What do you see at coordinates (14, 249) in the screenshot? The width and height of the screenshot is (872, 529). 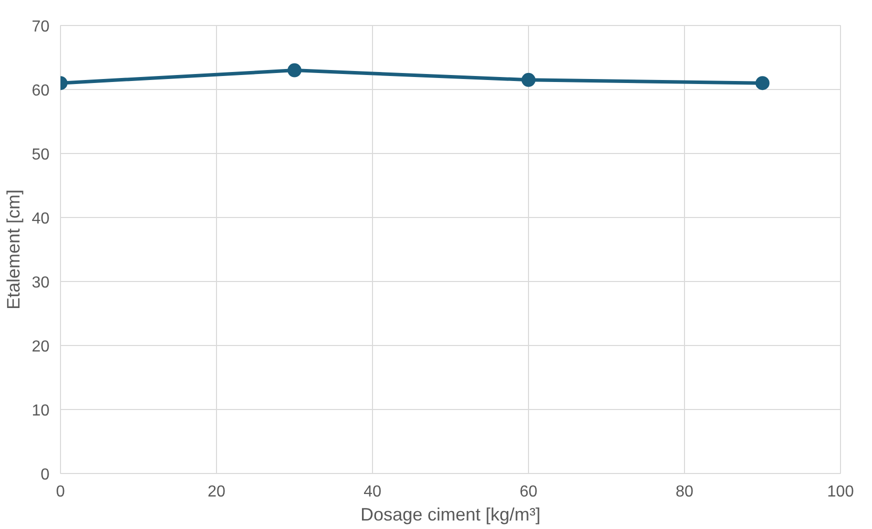 I see `y-axis-title: Etalement [cm]` at bounding box center [14, 249].